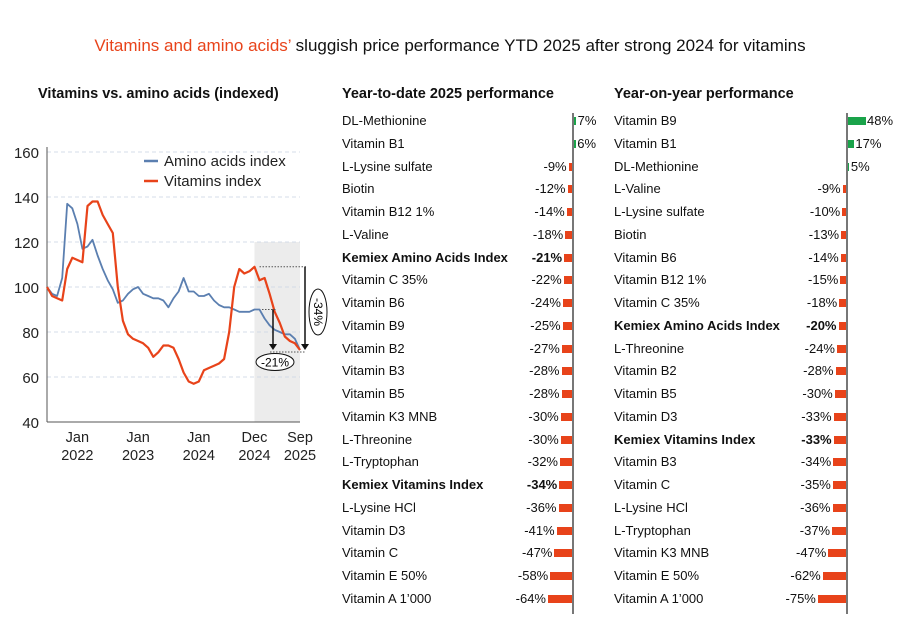 The height and width of the screenshot is (619, 900). I want to click on bar-category-label: Kemiex Amino Acids Index, so click(425, 257).